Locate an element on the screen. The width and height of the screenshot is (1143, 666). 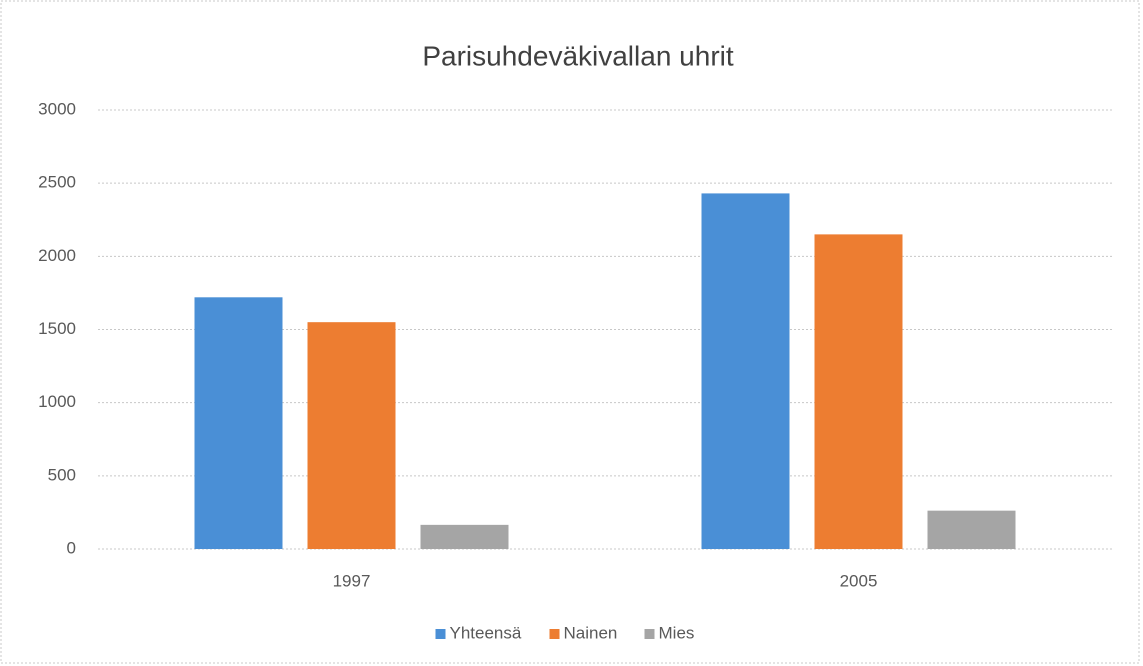
y-tick-label: 2500 is located at coordinates (57, 182).